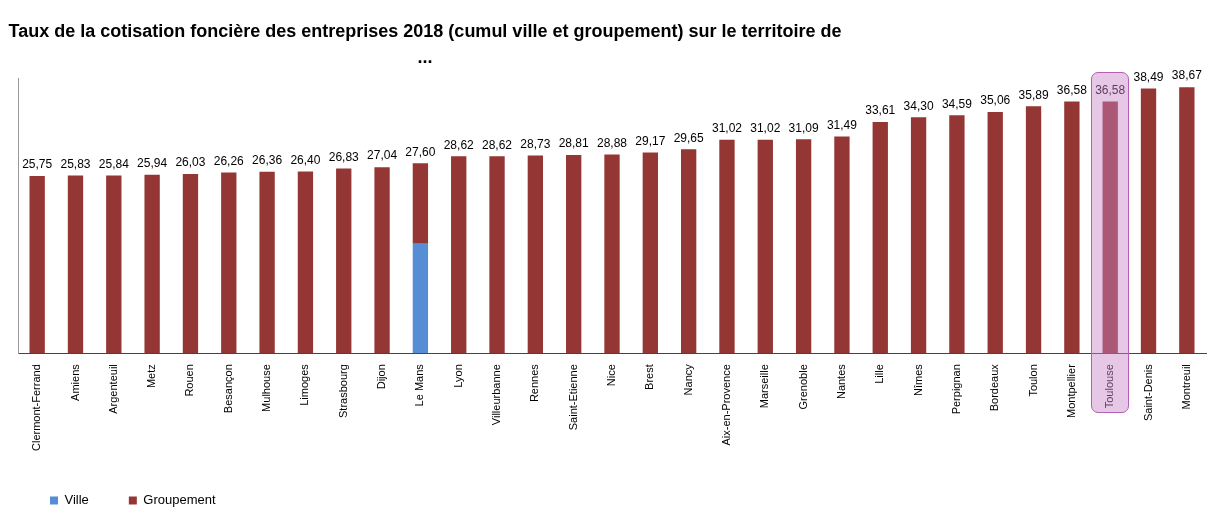  What do you see at coordinates (266, 388) in the screenshot?
I see `x-tick-label: Mulhouse` at bounding box center [266, 388].